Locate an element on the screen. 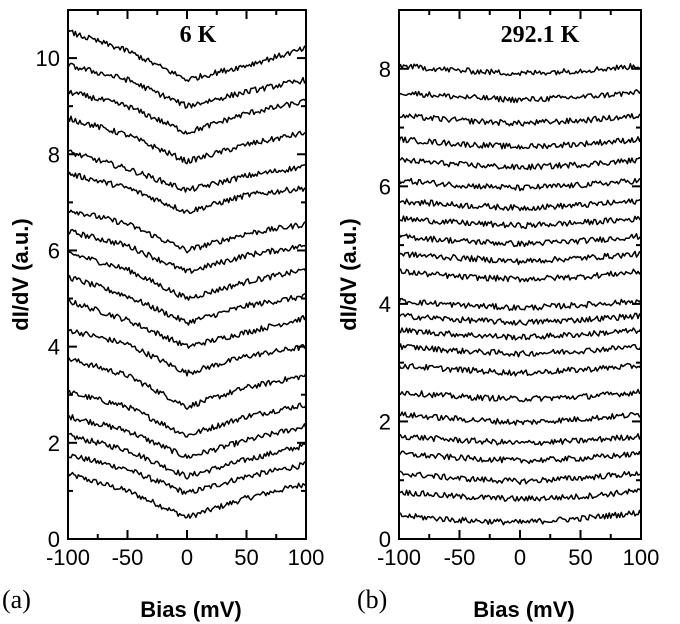  panel-label: (b) is located at coordinates (372, 599).